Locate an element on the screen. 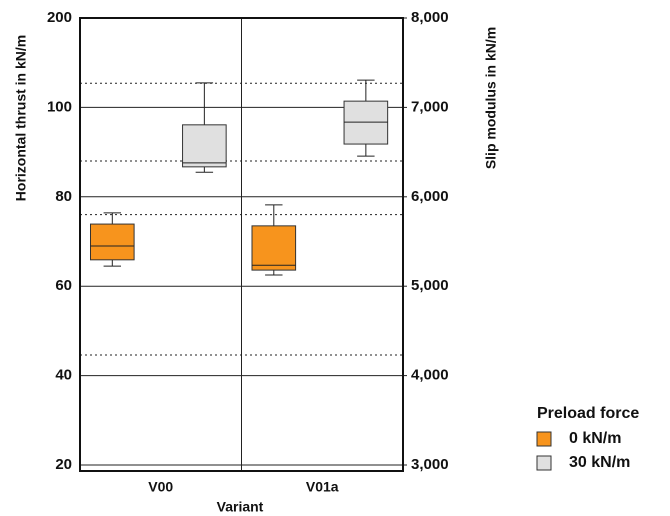  y-tick-label: 60 is located at coordinates (63, 285).